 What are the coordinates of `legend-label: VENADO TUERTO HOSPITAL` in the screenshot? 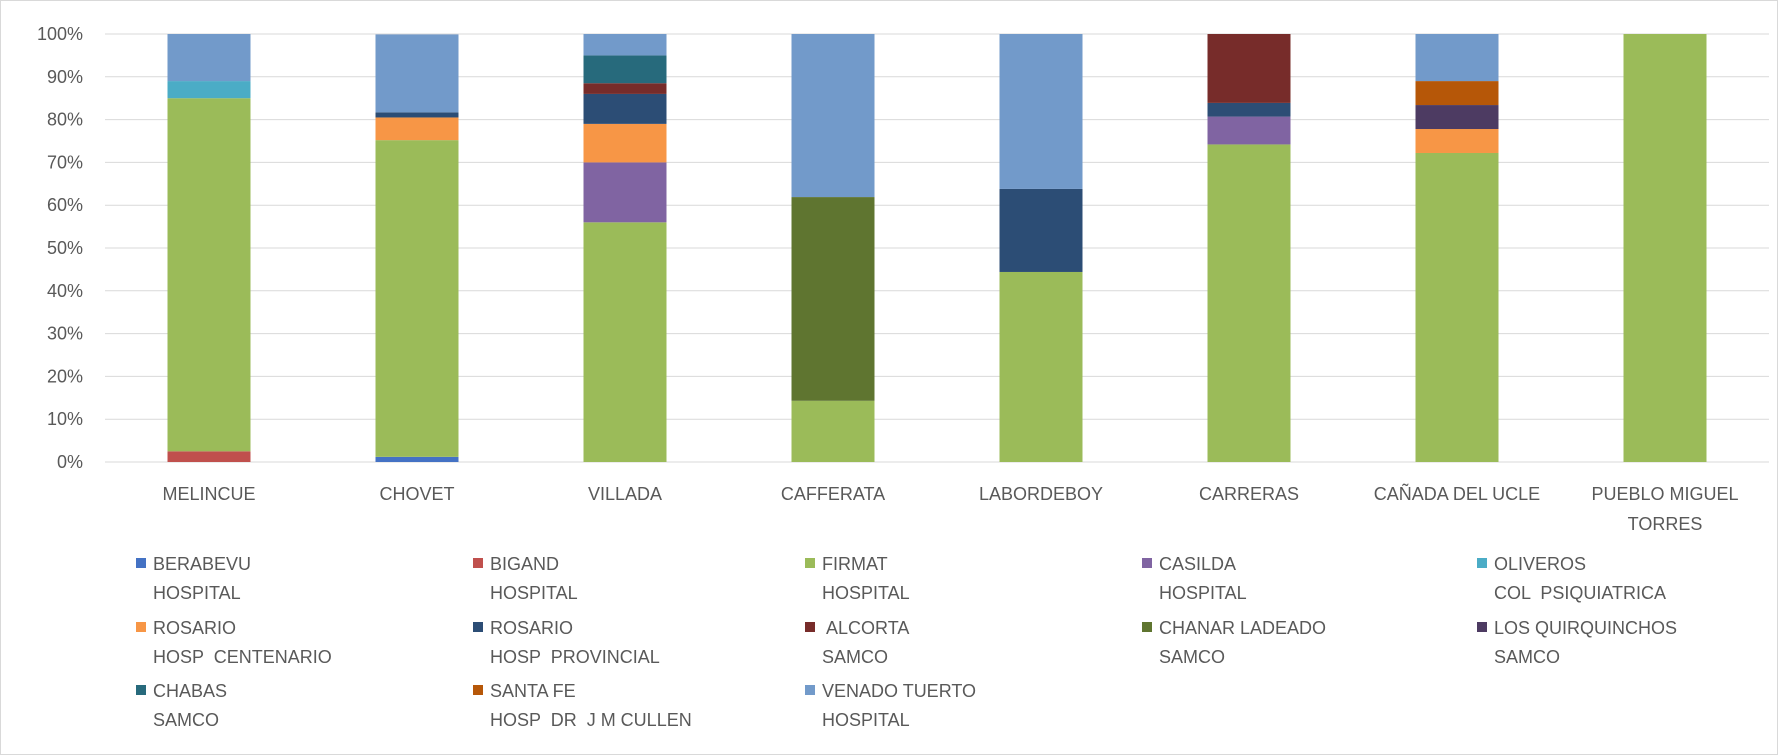 It's located at (899, 705).